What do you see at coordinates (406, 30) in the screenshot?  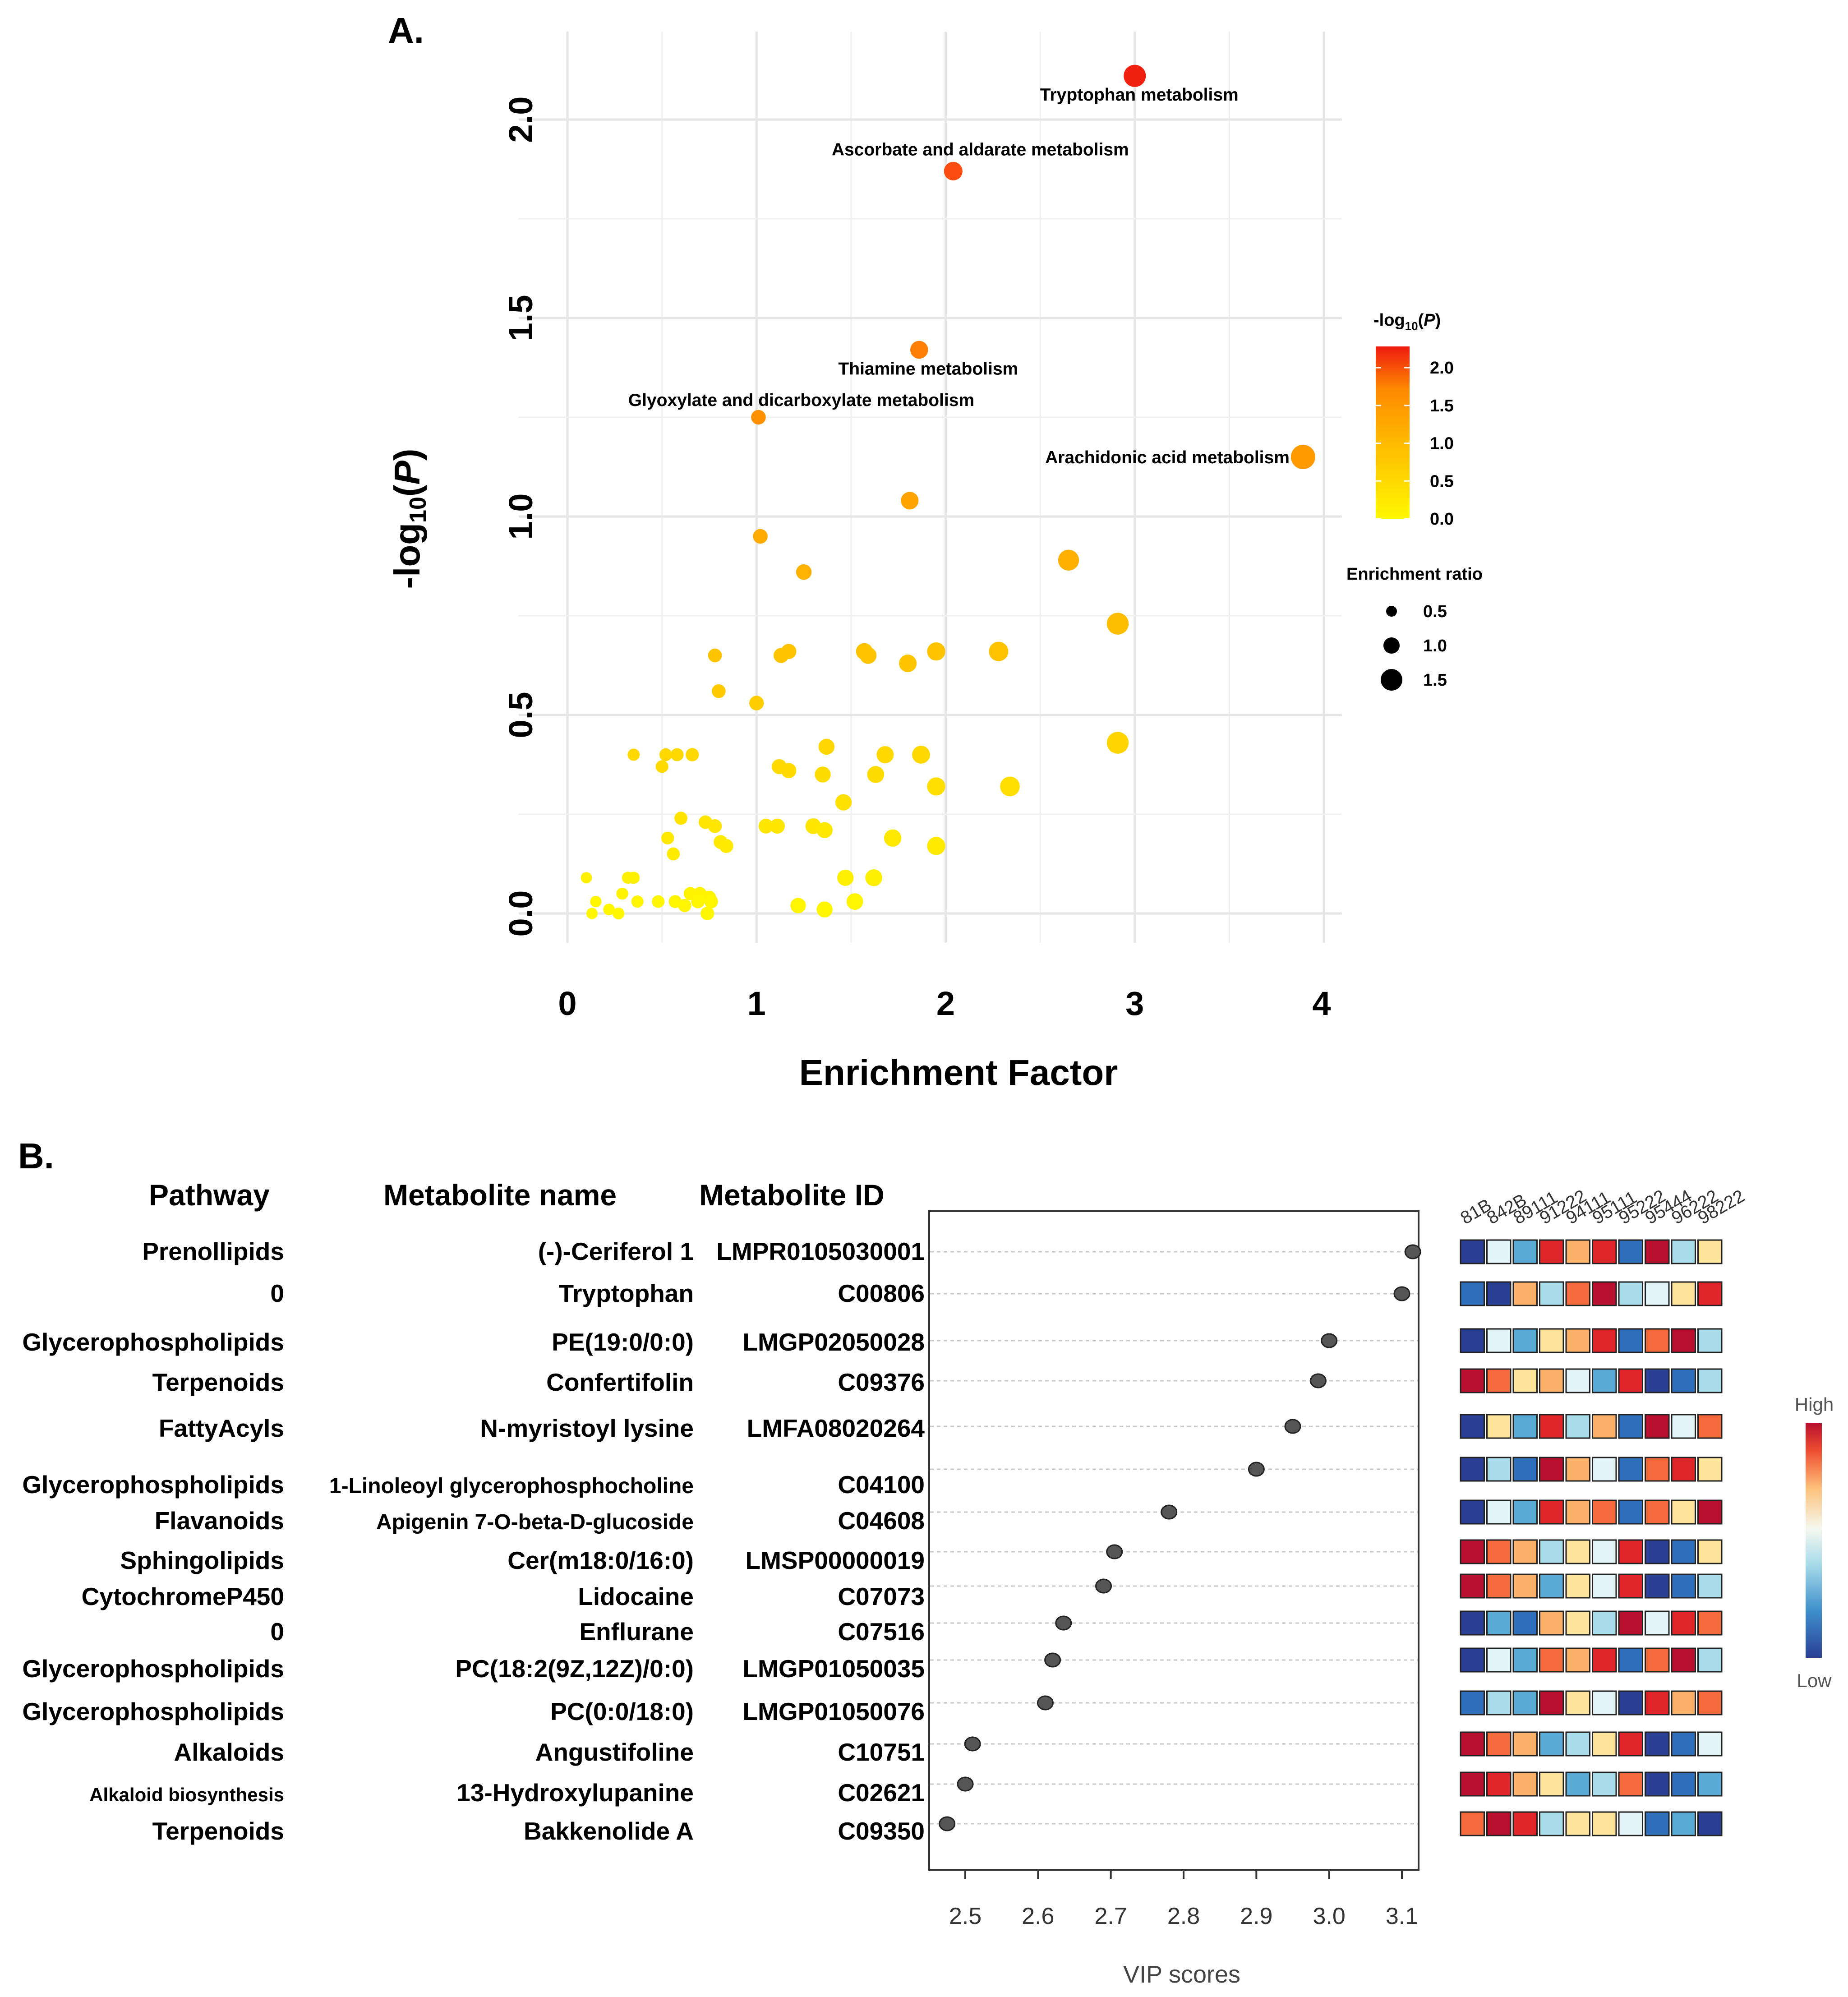 I see `panel-a-label: A.` at bounding box center [406, 30].